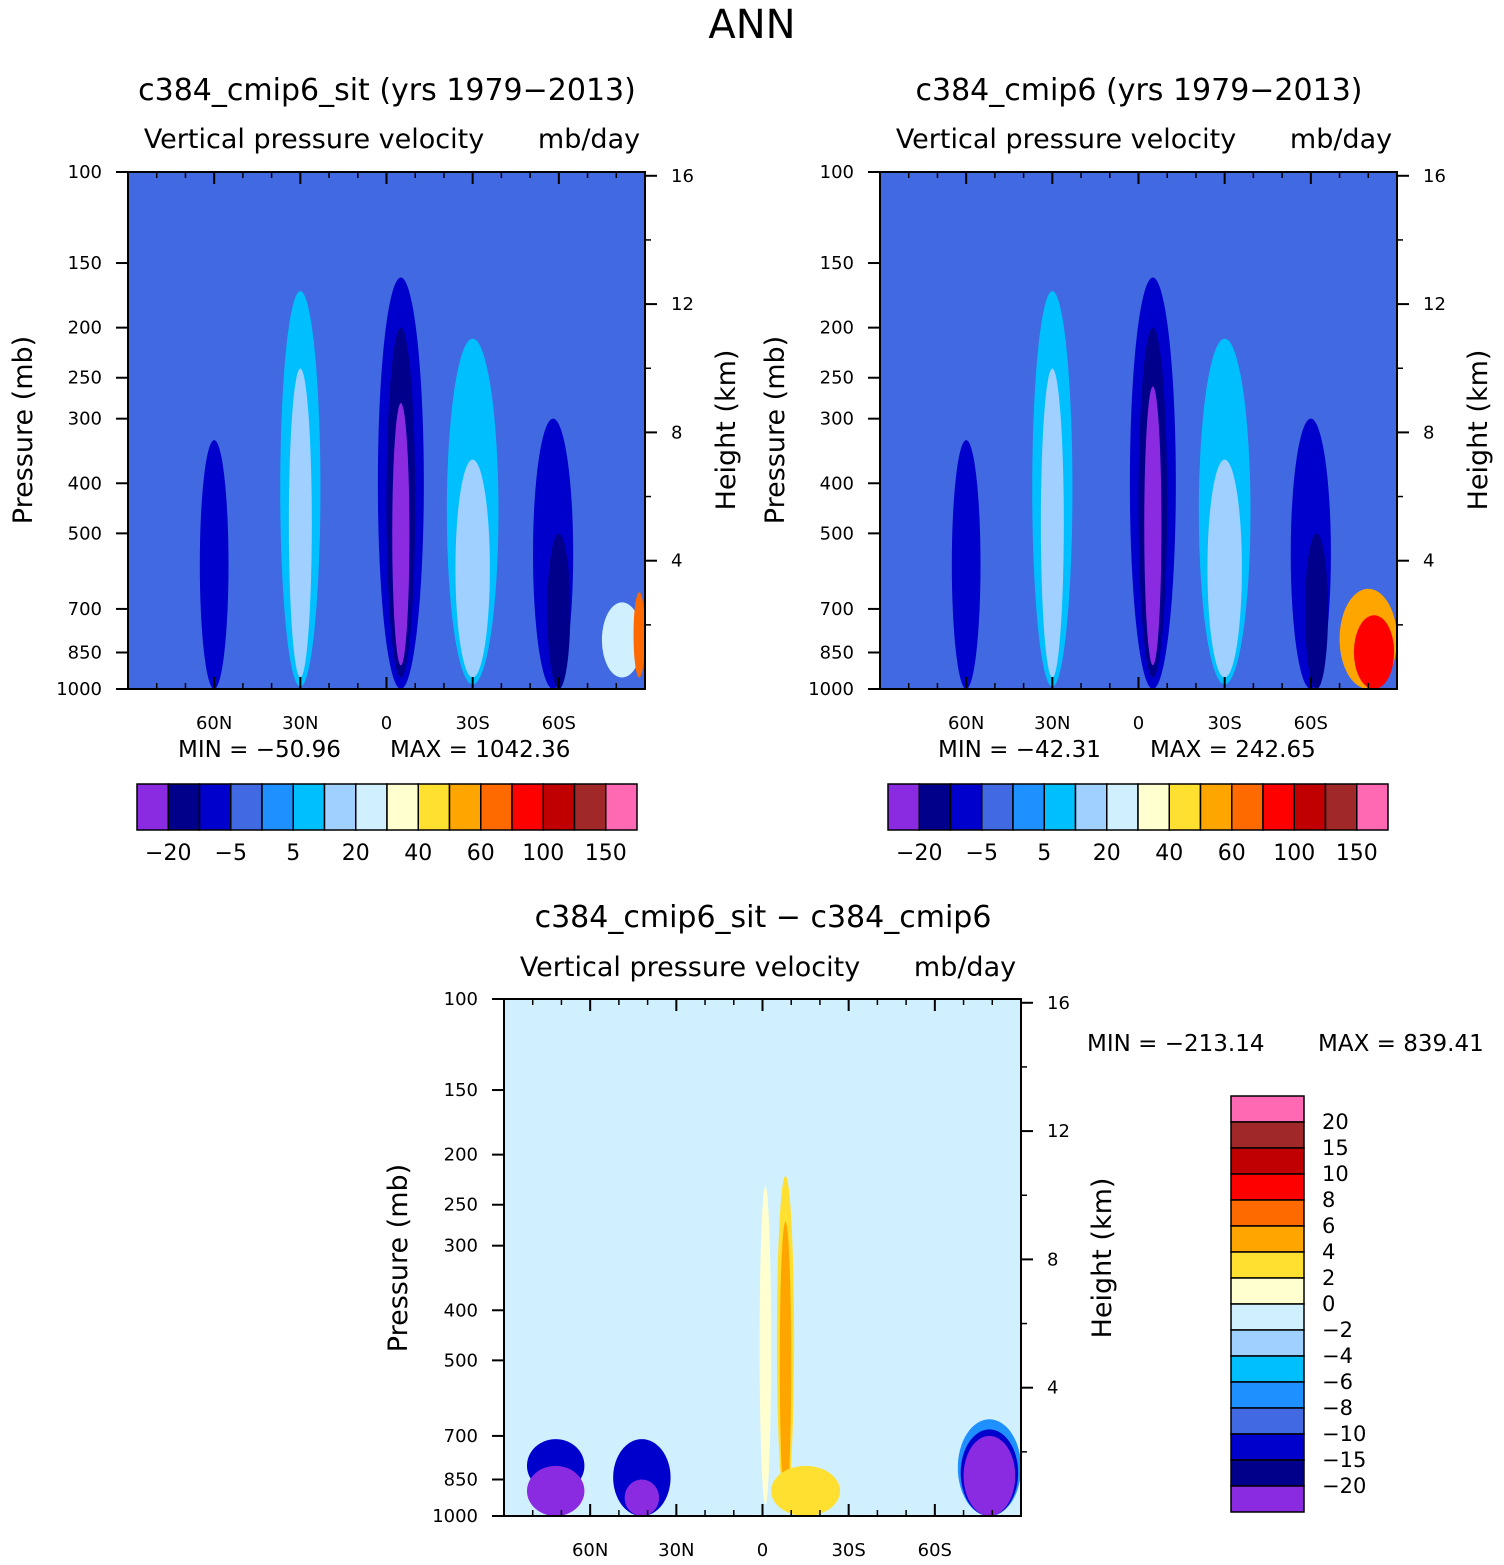  What do you see at coordinates (751, 25) in the screenshot?
I see `figure-title: ANN` at bounding box center [751, 25].